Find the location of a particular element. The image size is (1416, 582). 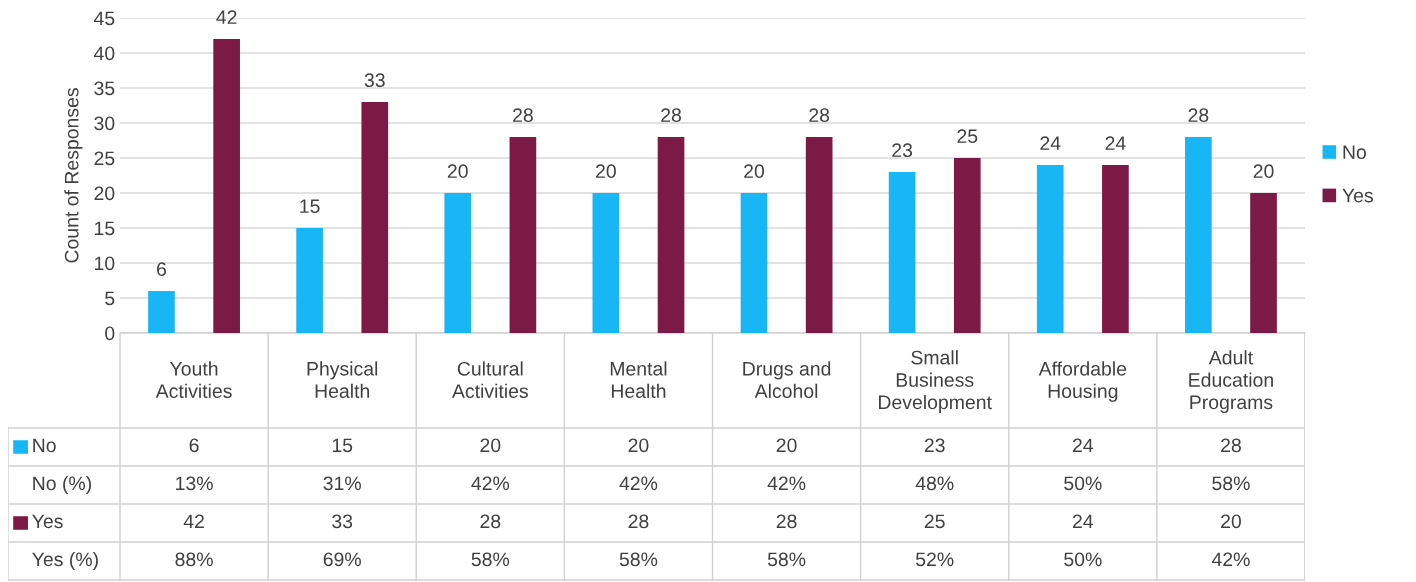

data-label: 42 is located at coordinates (226, 17).